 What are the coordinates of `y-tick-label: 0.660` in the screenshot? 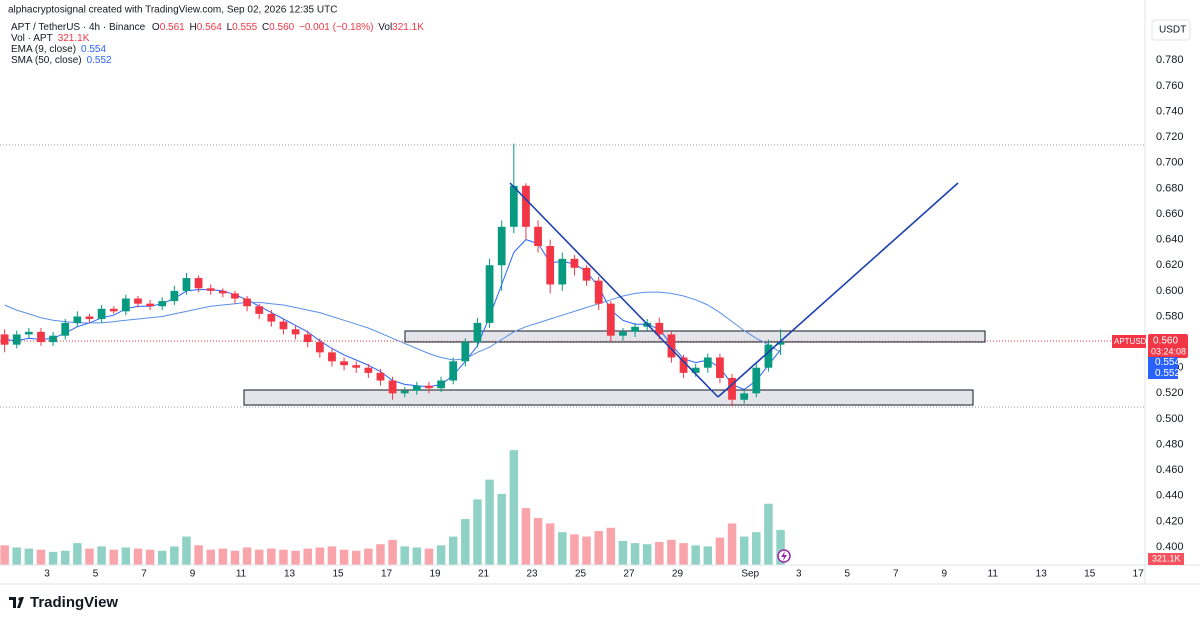 It's located at (1170, 214).